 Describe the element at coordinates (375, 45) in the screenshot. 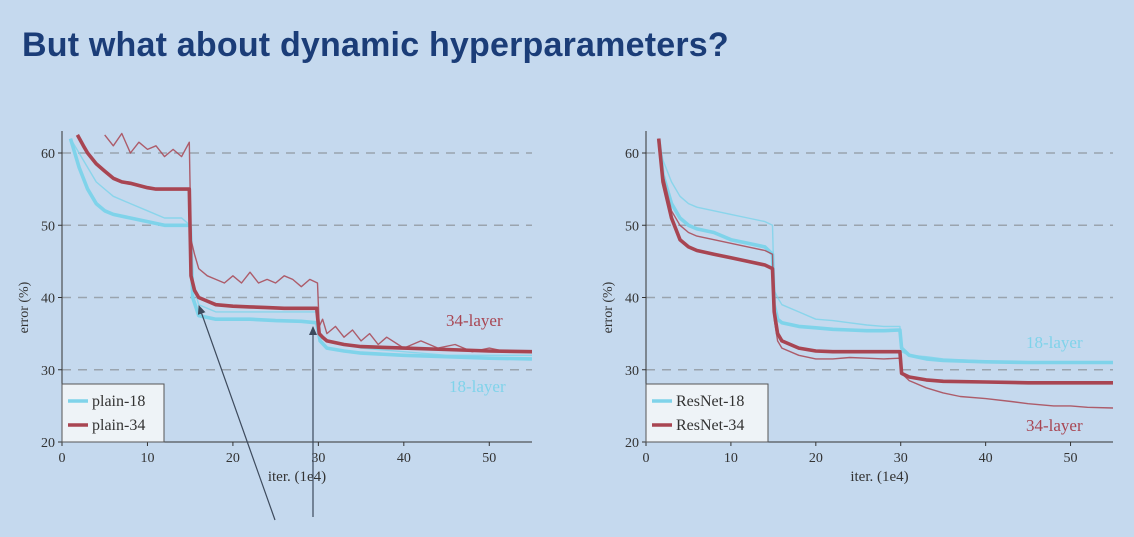

I see `slide-title: But what about dynamic hyperparameters?` at that location.